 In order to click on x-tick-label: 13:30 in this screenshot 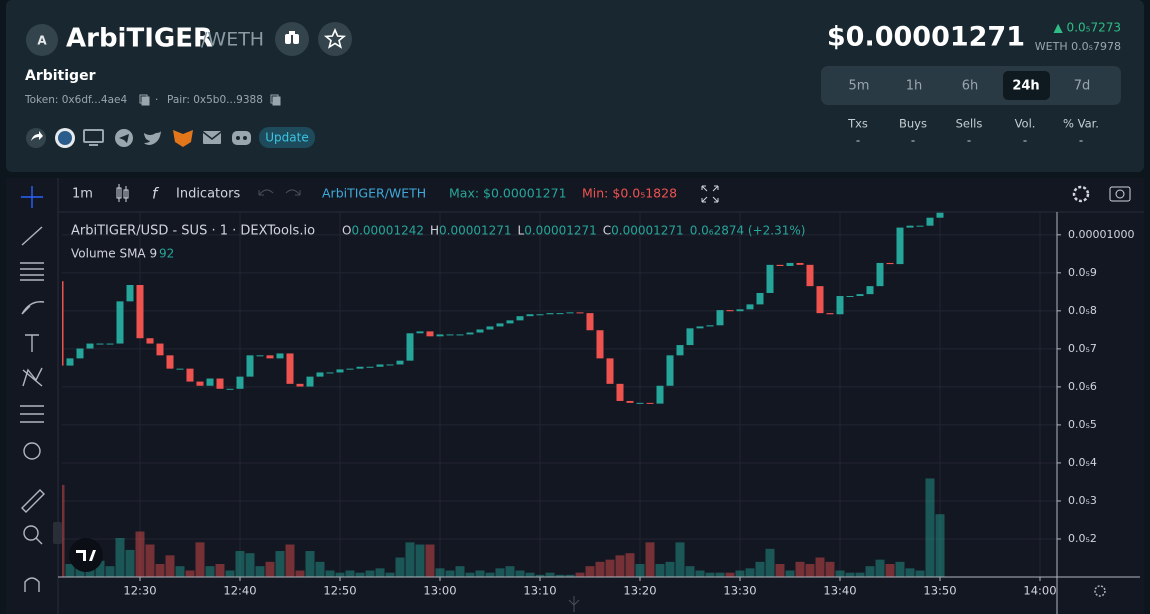, I will do `click(739, 591)`.